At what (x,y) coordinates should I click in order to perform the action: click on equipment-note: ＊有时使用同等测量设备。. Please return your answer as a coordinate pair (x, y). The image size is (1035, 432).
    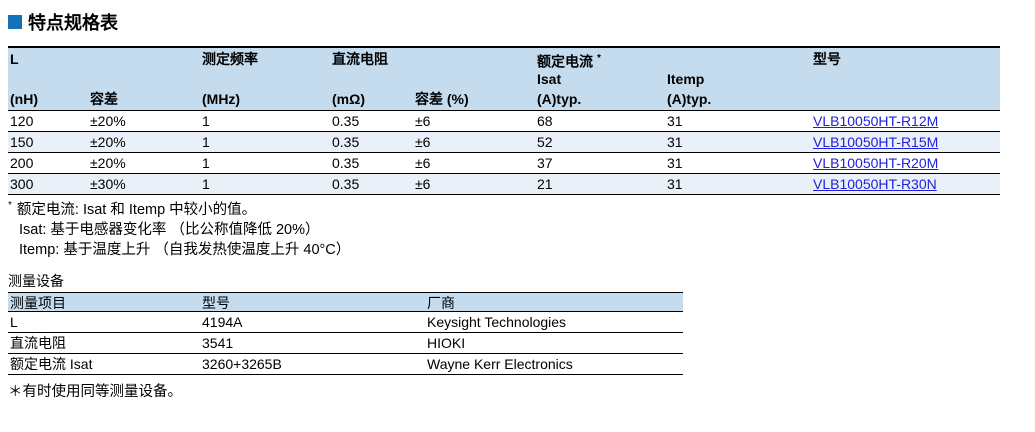
    Looking at the image, I should click on (95, 392).